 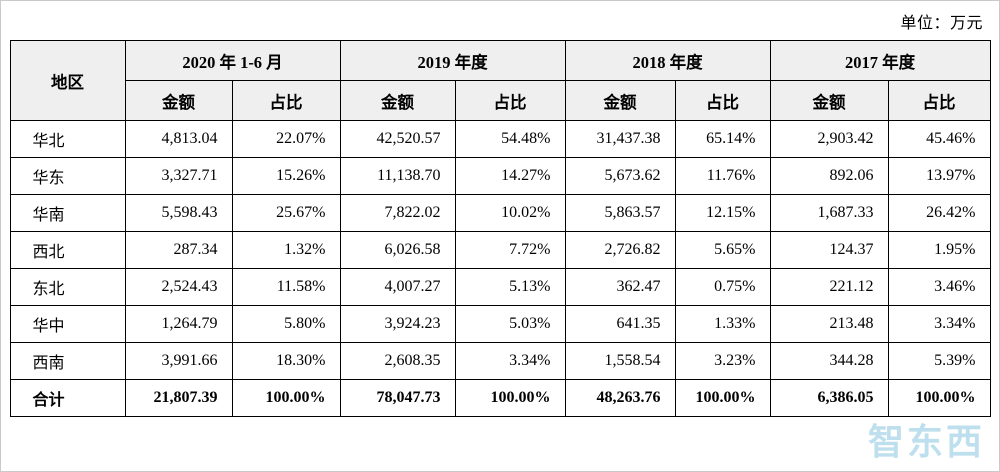 I want to click on share-cell: 1.95%, so click(x=939, y=250).